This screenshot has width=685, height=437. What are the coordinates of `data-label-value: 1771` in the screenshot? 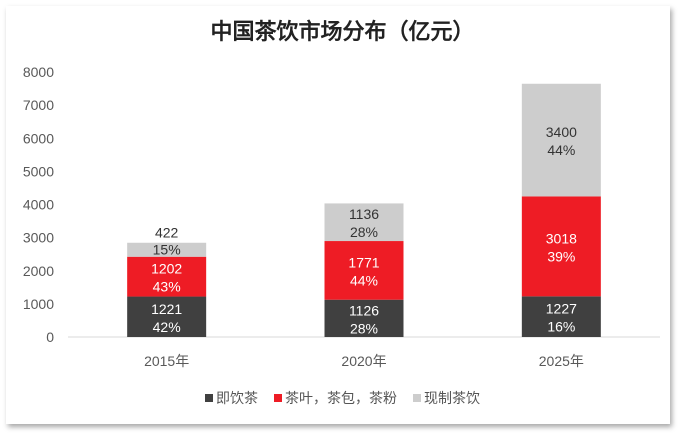 It's located at (363, 262).